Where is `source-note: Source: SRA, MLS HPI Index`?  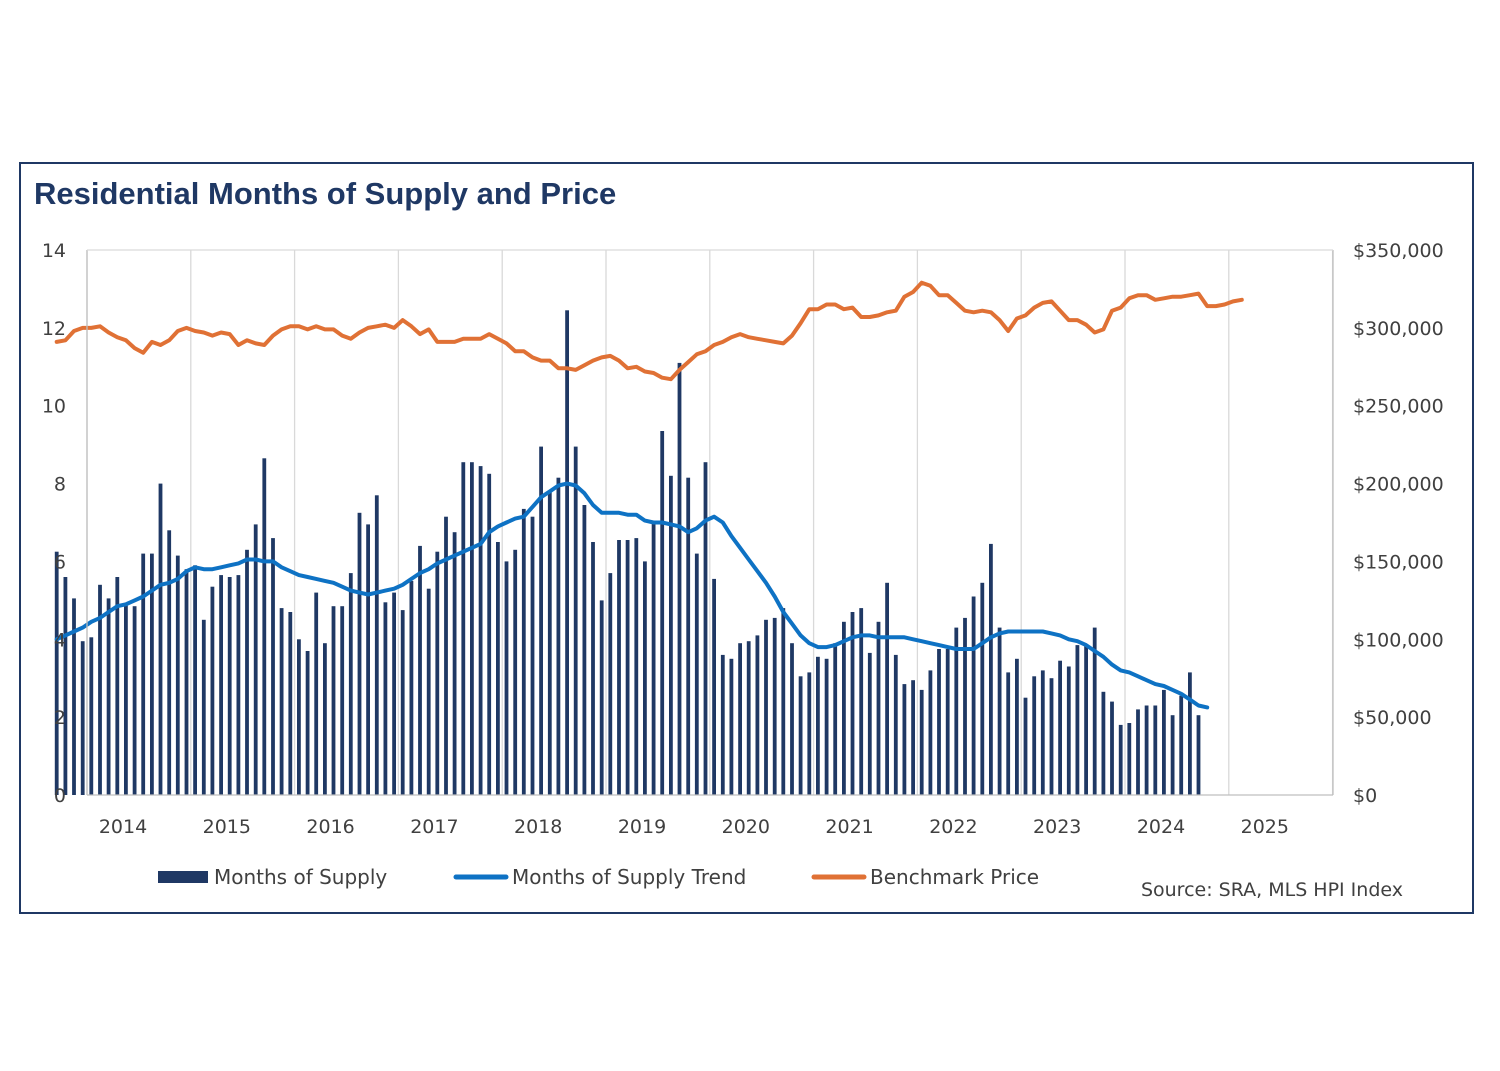 source-note: Source: SRA, MLS HPI Index is located at coordinates (1272, 890).